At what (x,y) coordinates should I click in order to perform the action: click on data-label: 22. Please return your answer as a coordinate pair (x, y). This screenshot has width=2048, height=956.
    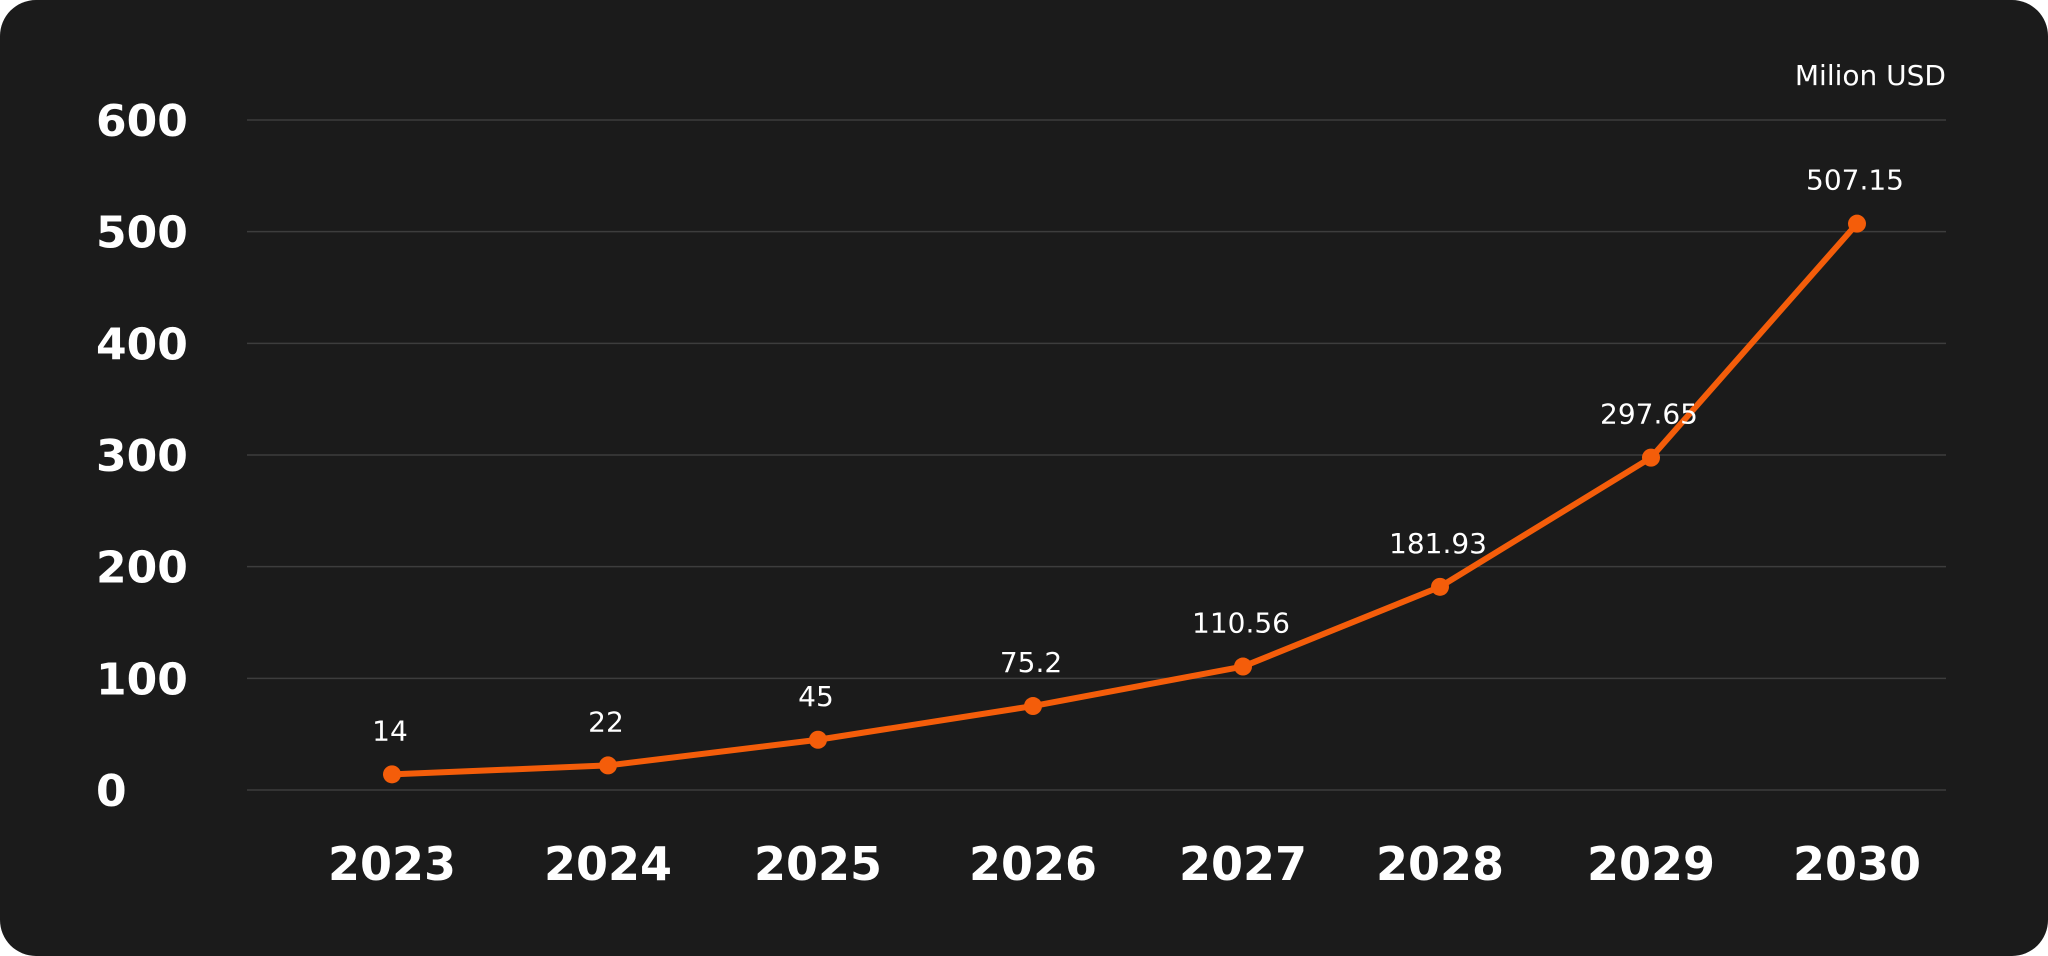
    Looking at the image, I should click on (606, 721).